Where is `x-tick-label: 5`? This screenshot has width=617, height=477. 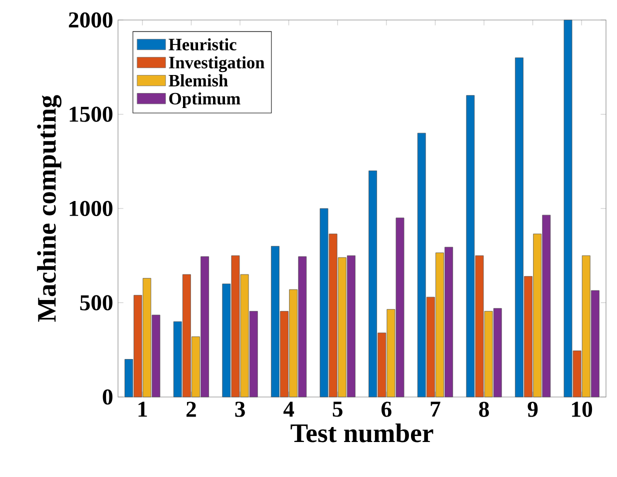
x-tick-label: 5 is located at coordinates (337, 409).